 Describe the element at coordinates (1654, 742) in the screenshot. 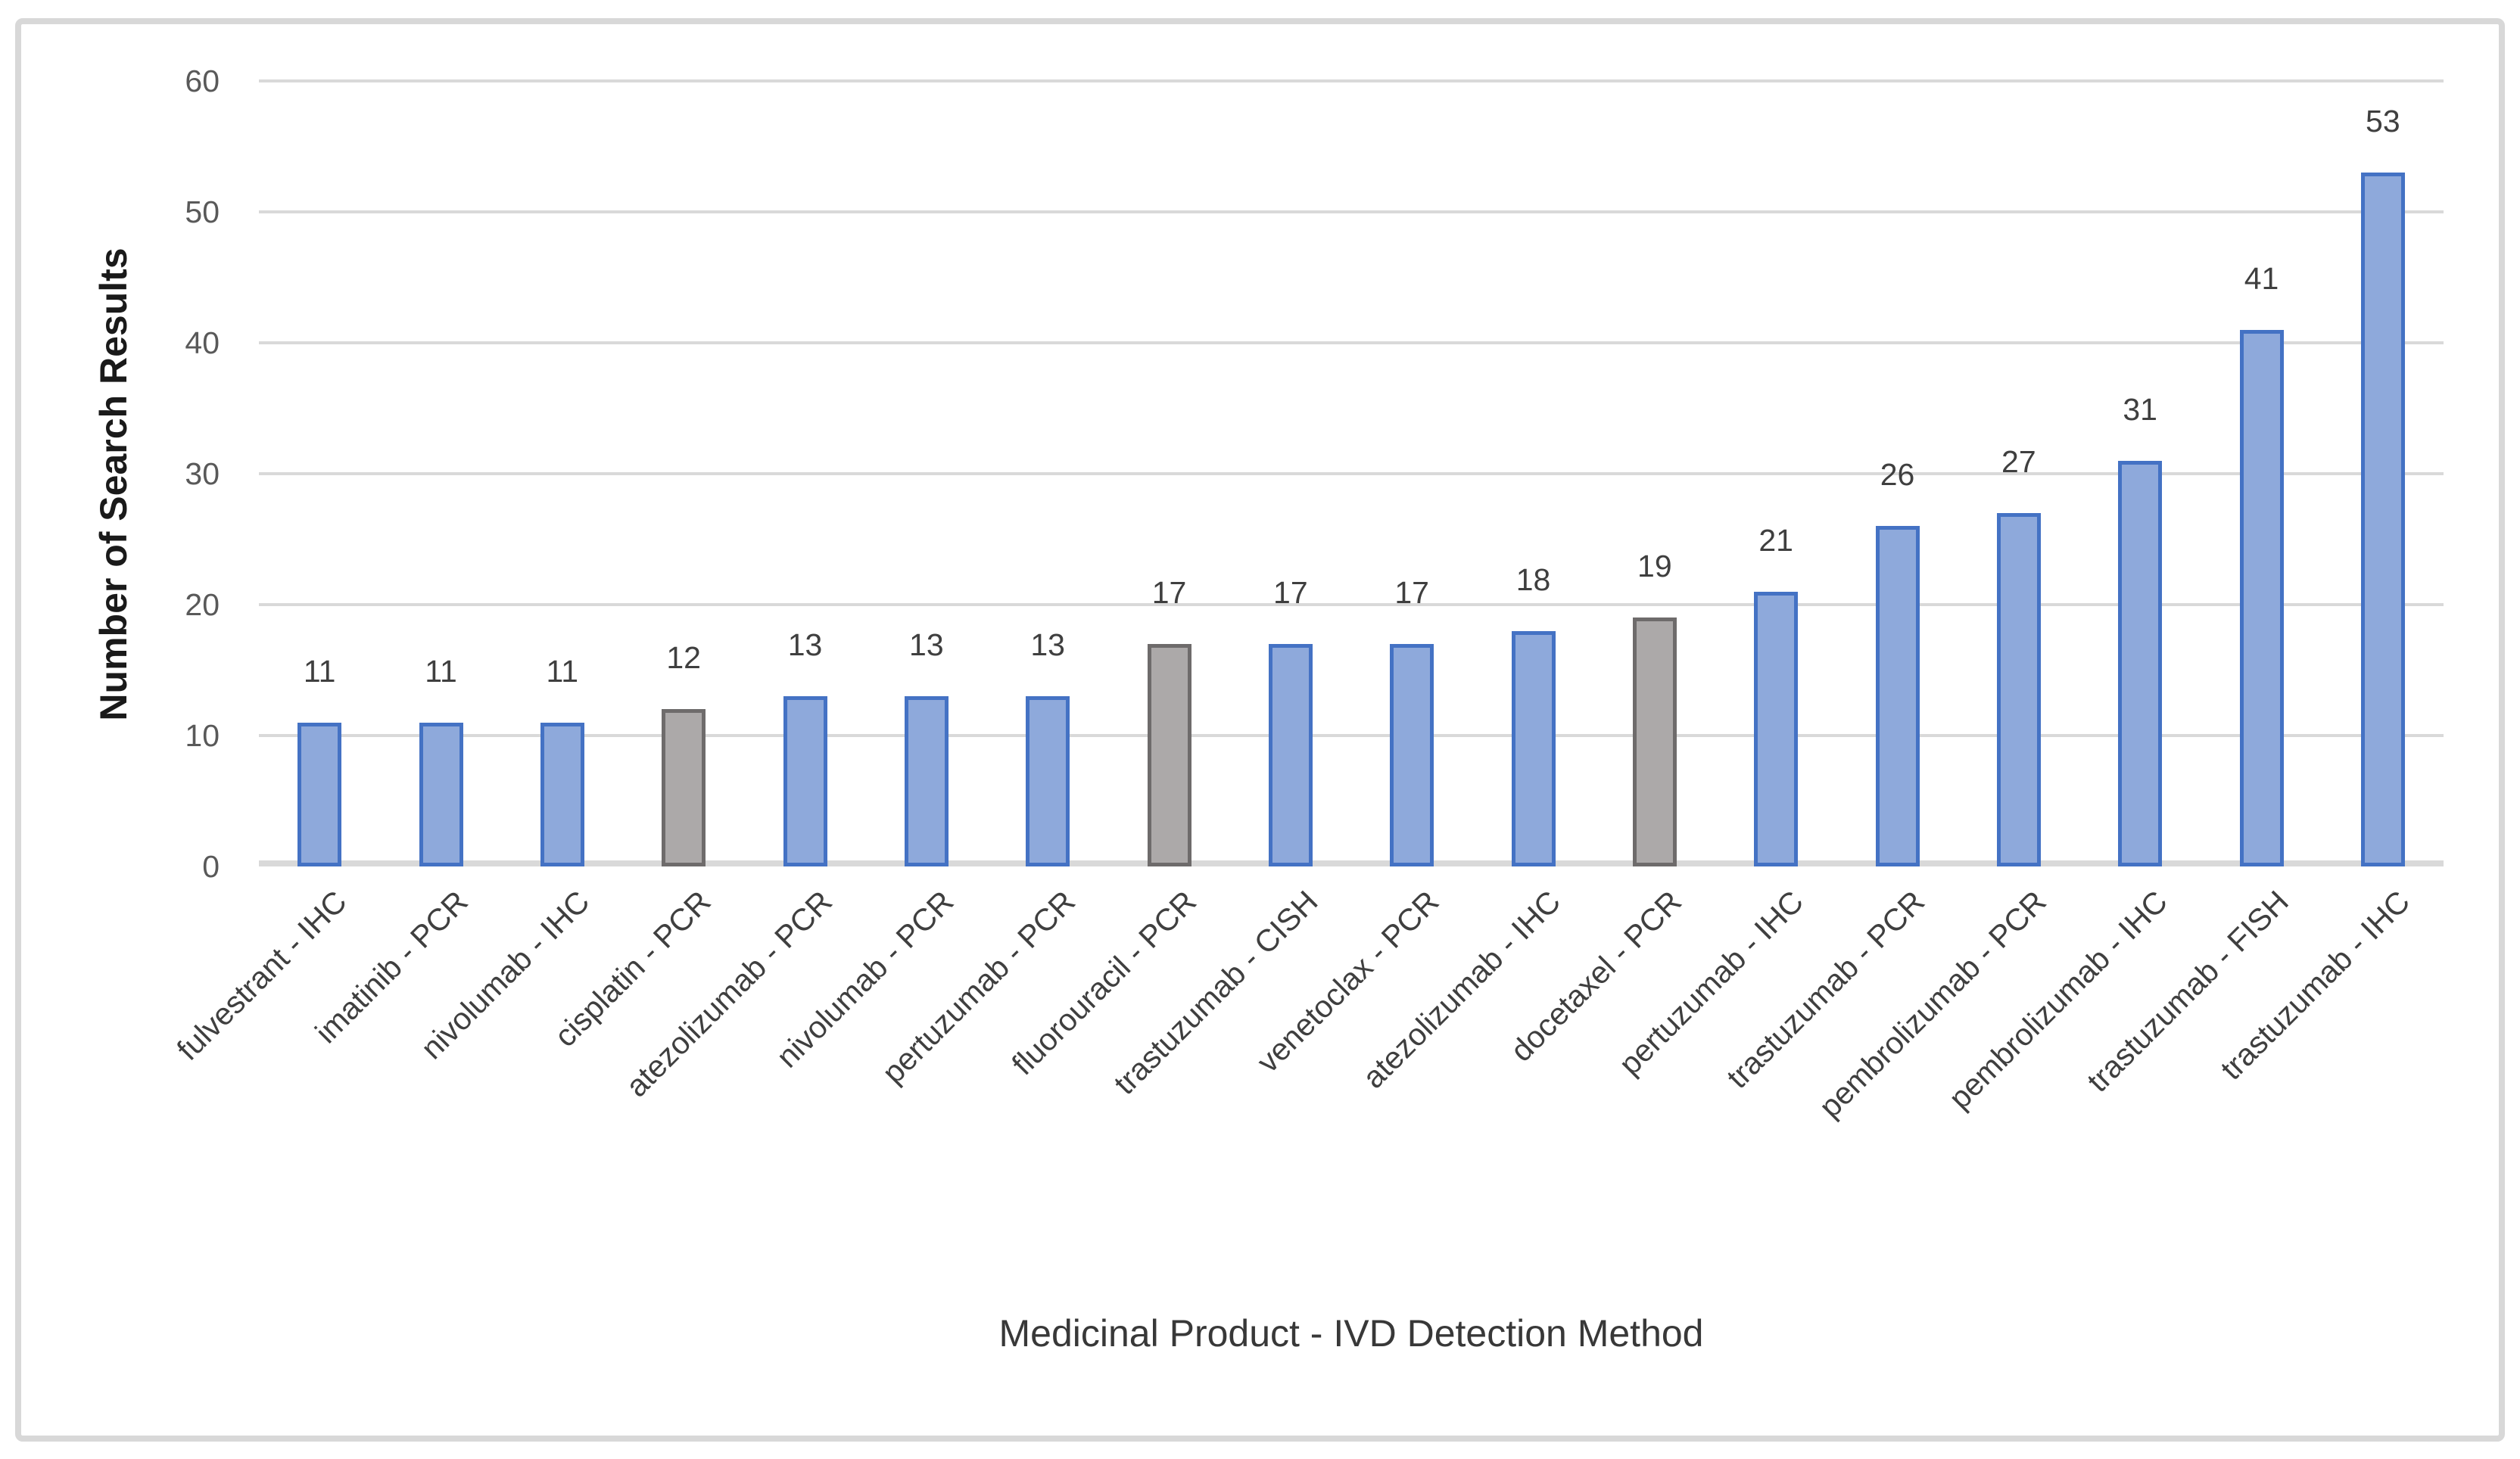

I see `bar-docetaxel-PCR` at that location.